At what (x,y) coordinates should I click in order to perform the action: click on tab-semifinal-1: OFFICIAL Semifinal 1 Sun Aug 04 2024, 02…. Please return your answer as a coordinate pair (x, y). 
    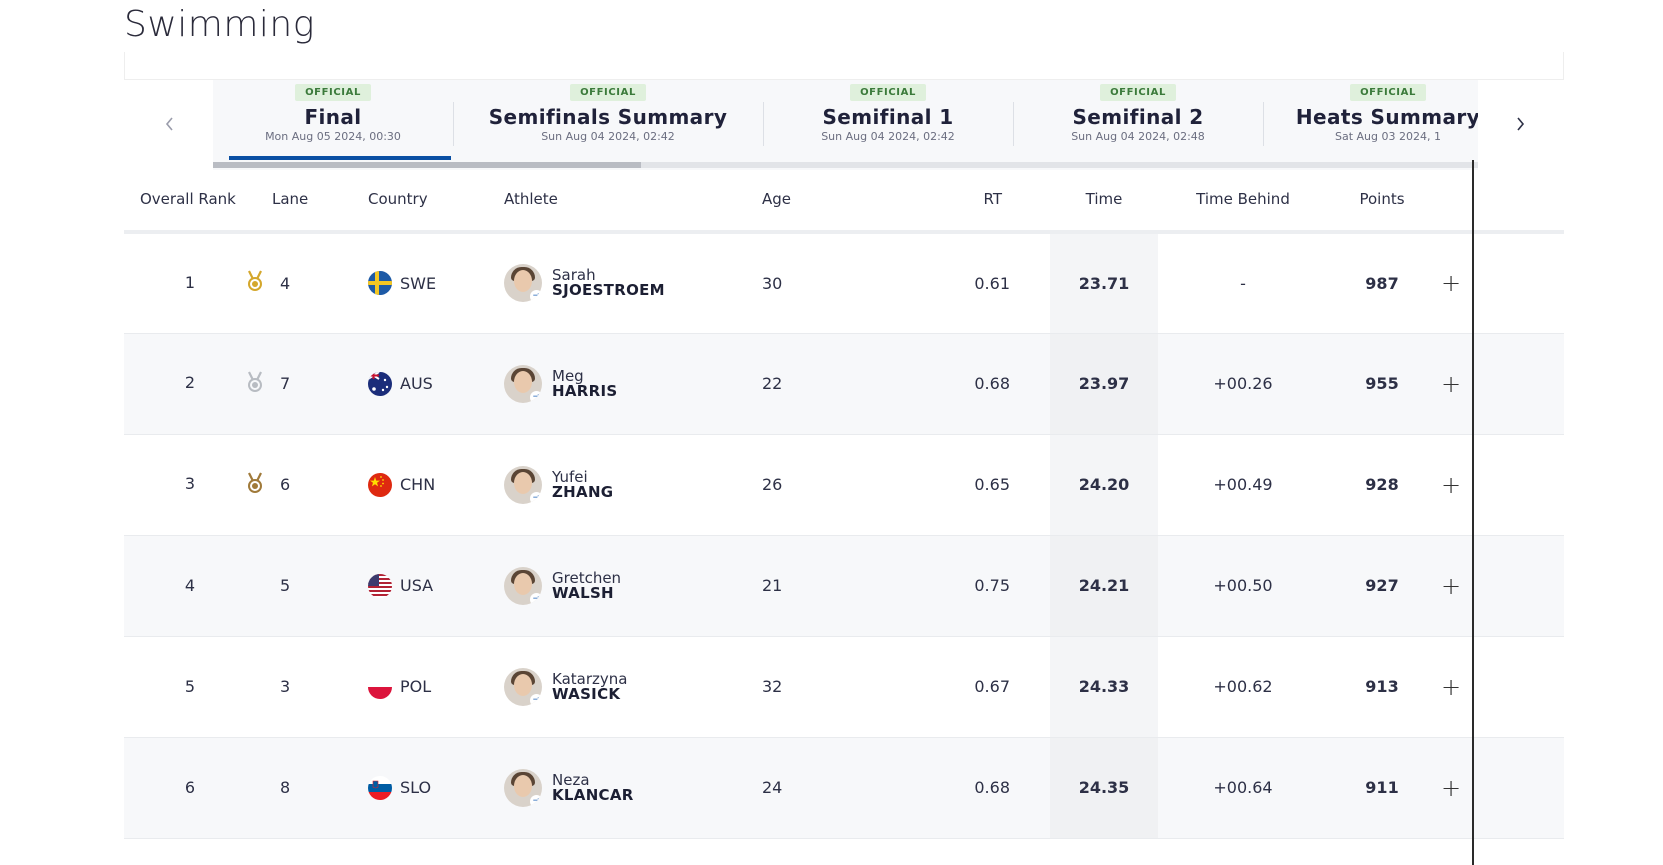
    Looking at the image, I should click on (888, 122).